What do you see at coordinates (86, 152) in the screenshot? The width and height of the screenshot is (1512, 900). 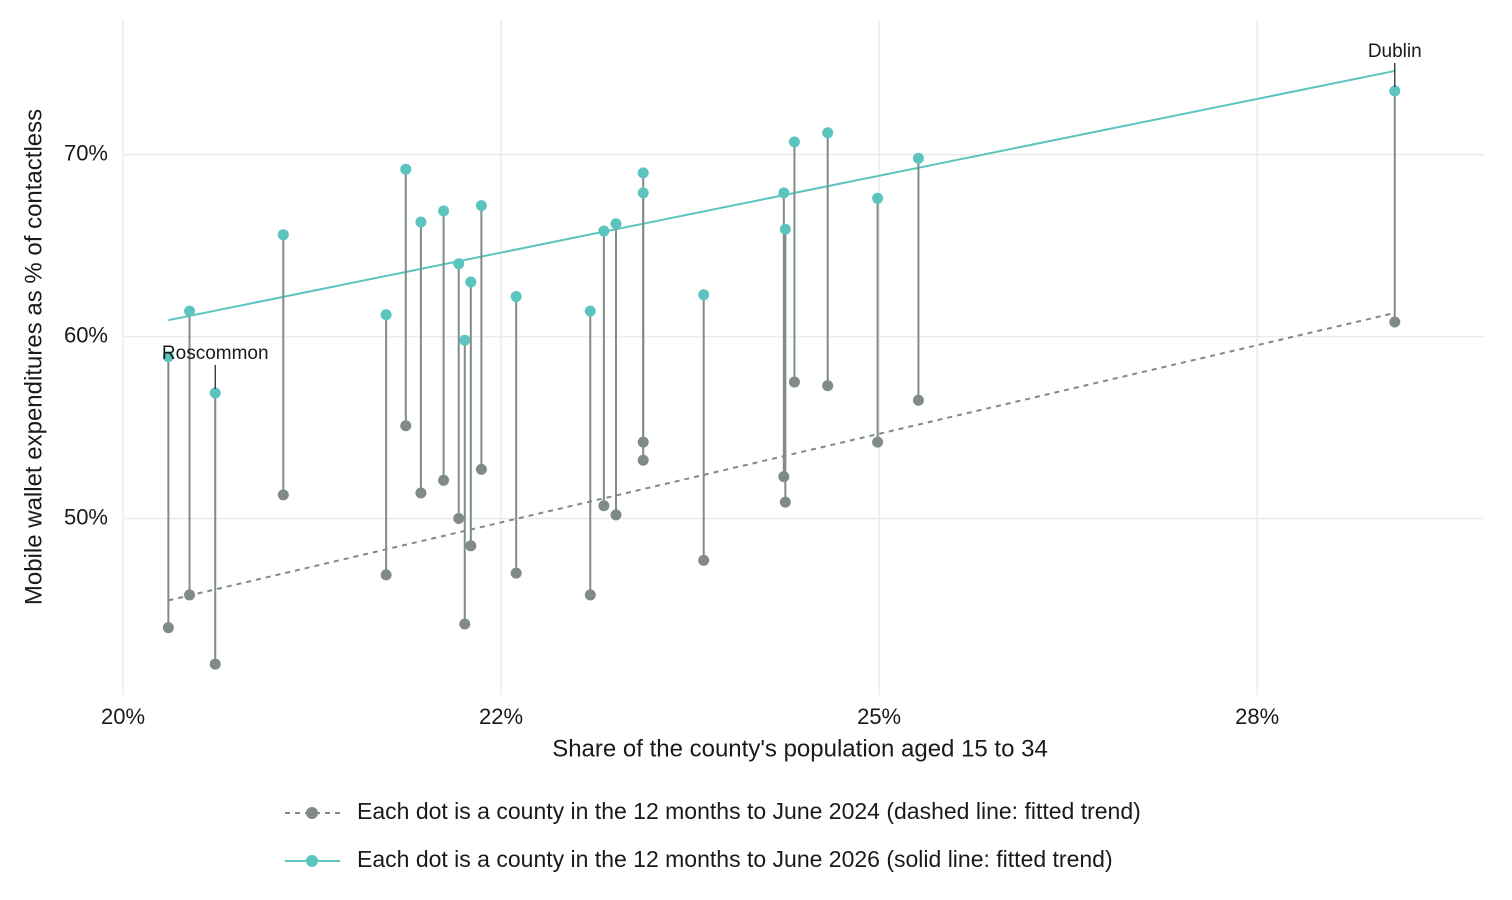 I see `y-tick-label: 70%` at bounding box center [86, 152].